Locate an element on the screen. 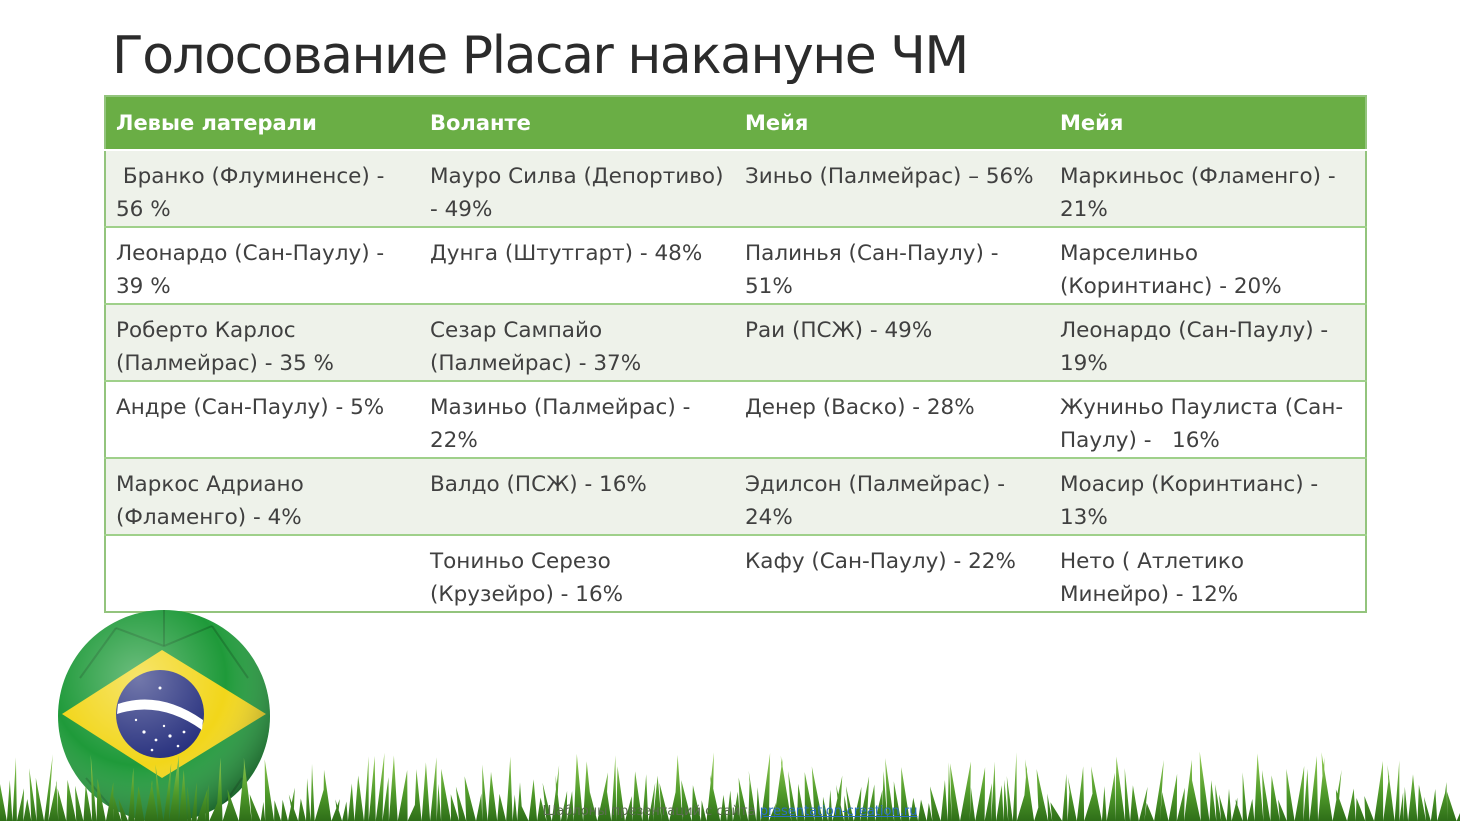 Image resolution: width=1460 pixels, height=821 pixels. footer-link: presentation-creation.ru is located at coordinates (838, 811).